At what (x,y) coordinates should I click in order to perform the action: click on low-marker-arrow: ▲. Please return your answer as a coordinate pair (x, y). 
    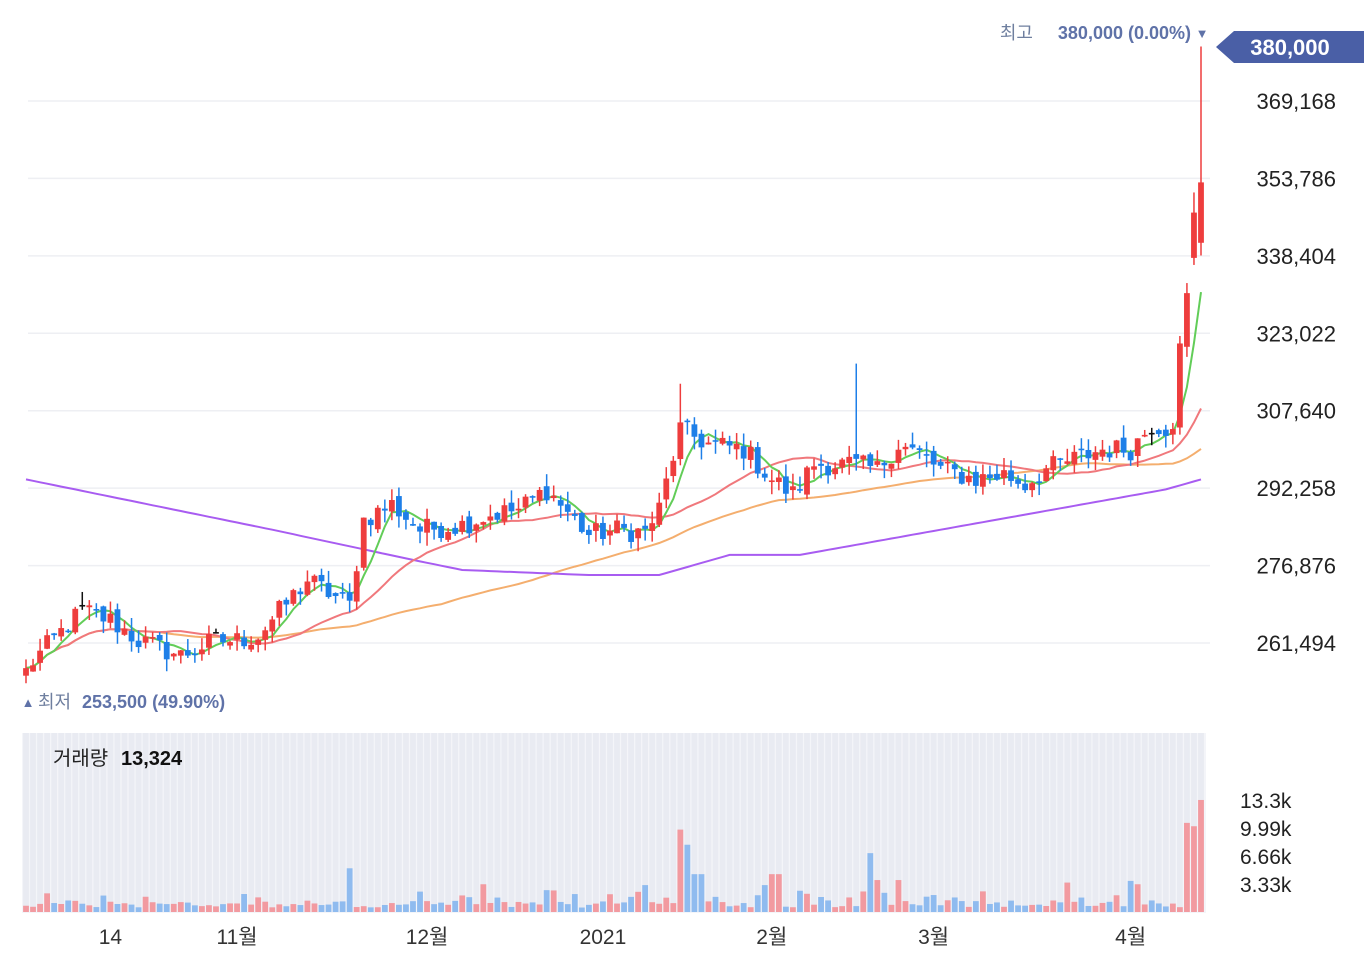
    Looking at the image, I should click on (28, 702).